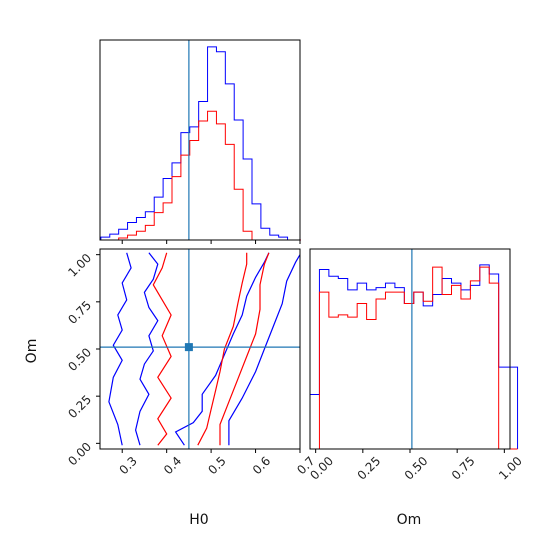  I want to click on contour-ytick-label: 0.00, so click(79, 454).